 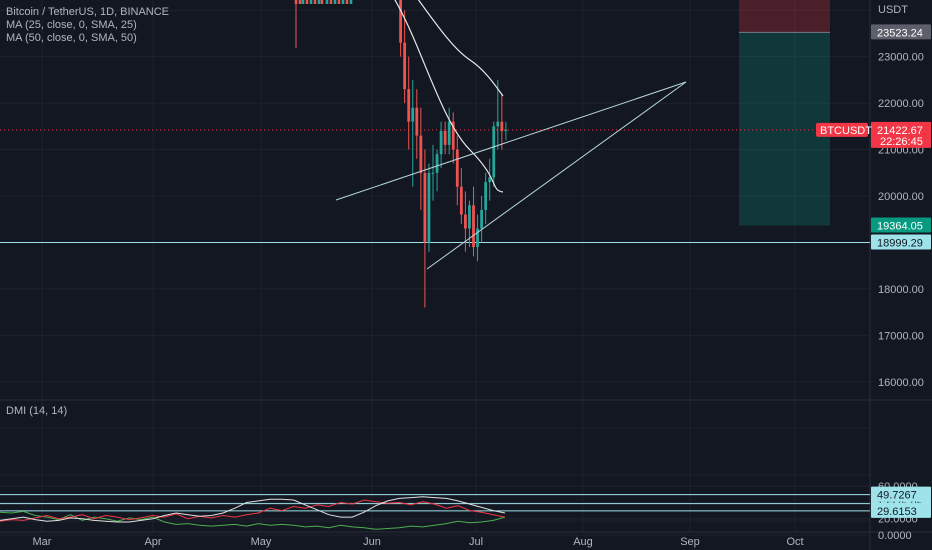 I want to click on countdown-label: 22:26:45, so click(x=901, y=142).